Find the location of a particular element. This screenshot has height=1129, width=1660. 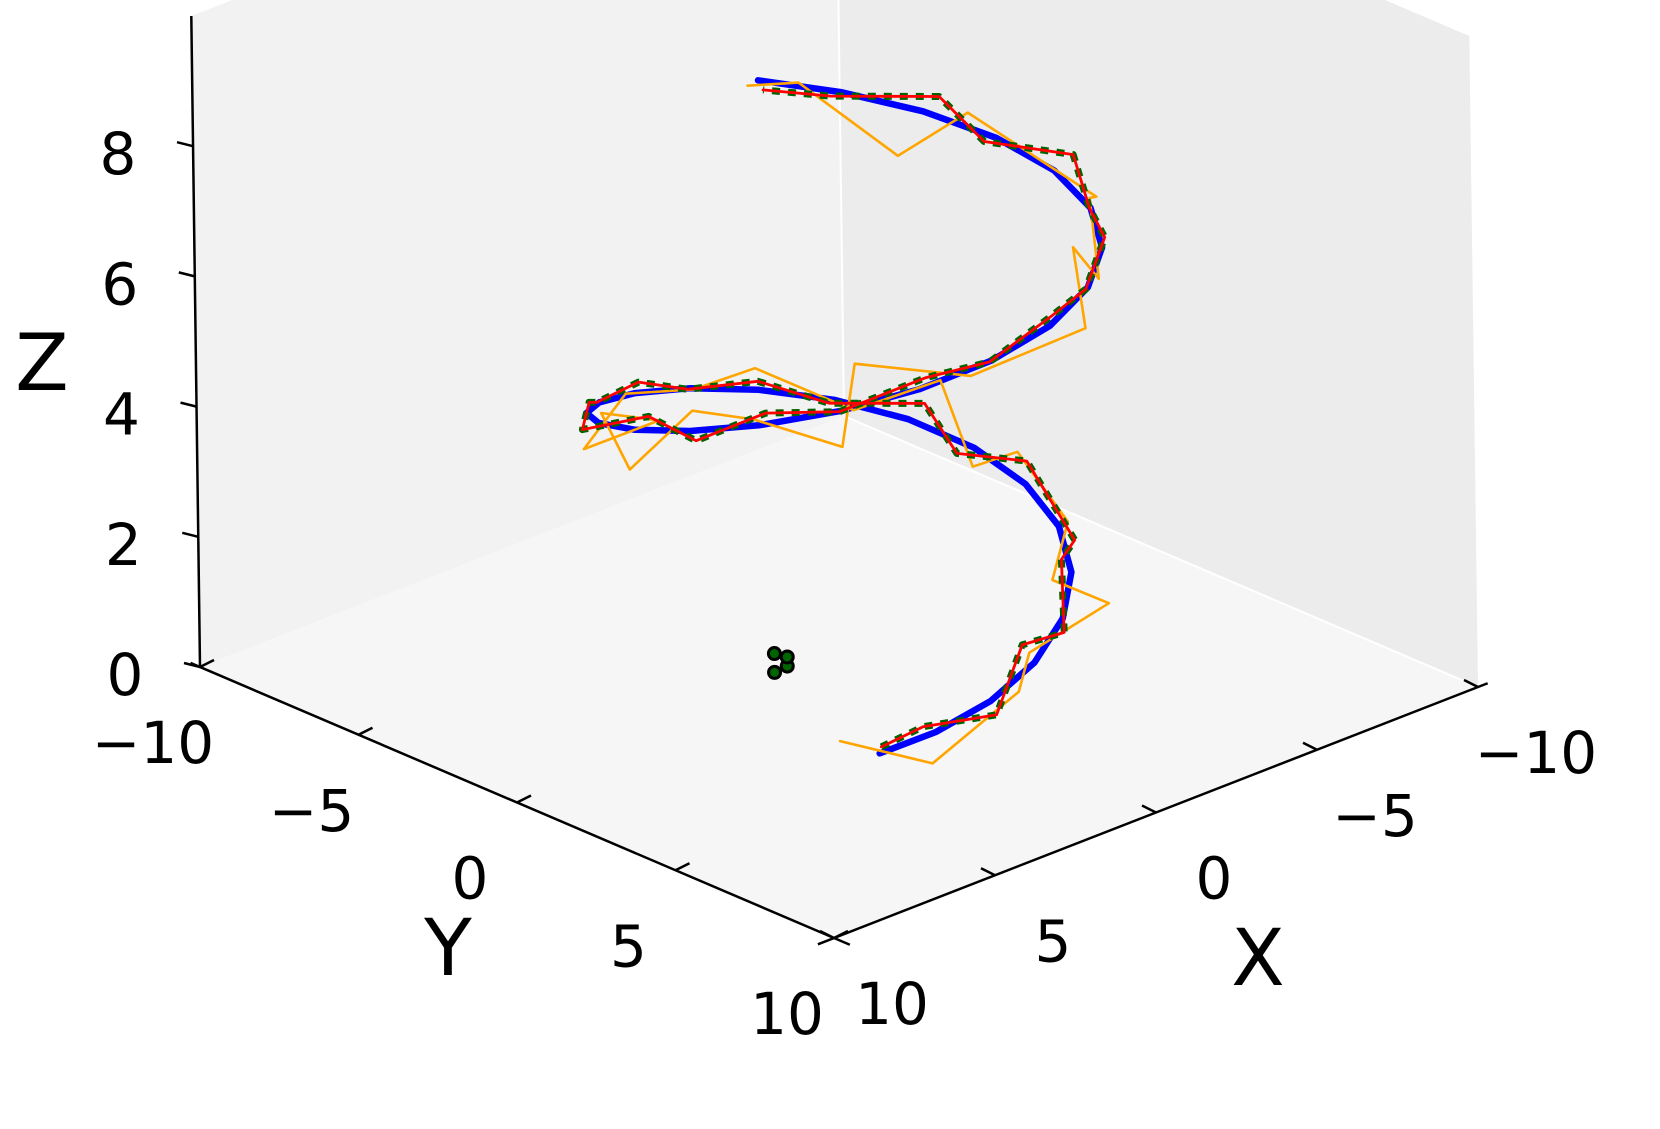

z-tick-label: 6 is located at coordinates (119, 284).